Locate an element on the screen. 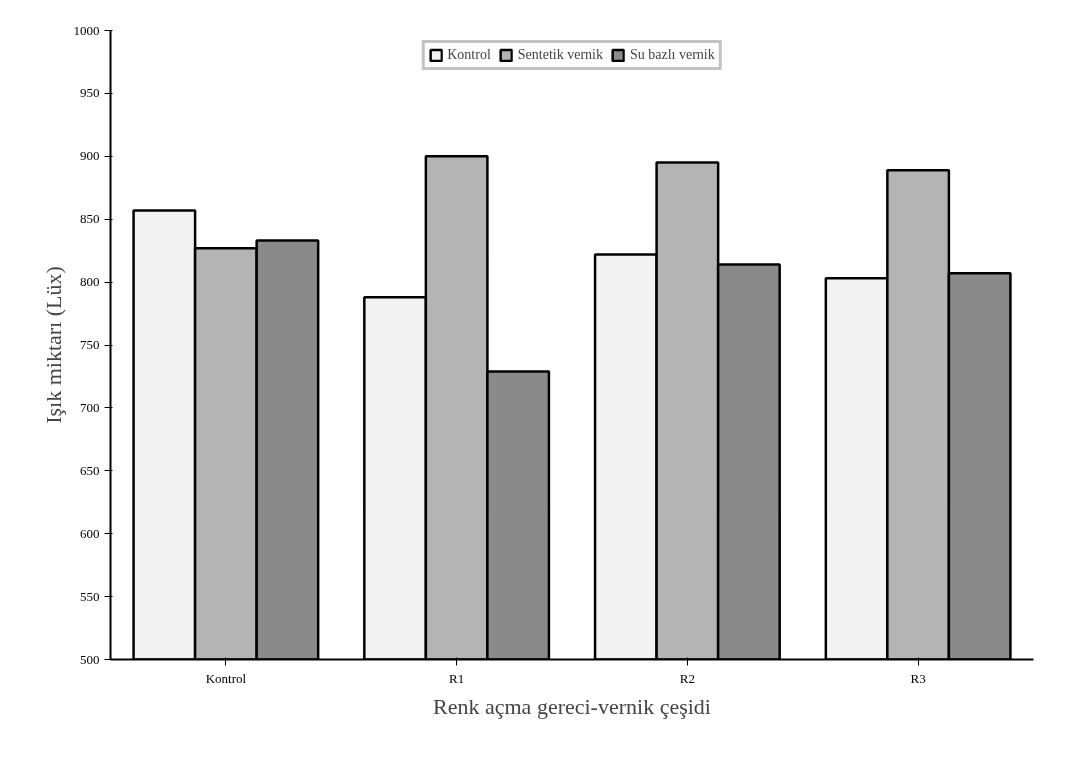 The width and height of the screenshot is (1083, 769). y-tick-label: 750 is located at coordinates (90, 344).